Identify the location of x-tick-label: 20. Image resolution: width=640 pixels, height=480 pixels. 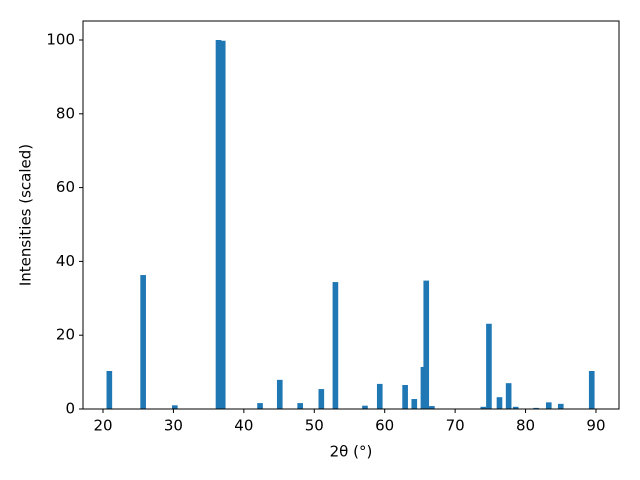
(102, 426).